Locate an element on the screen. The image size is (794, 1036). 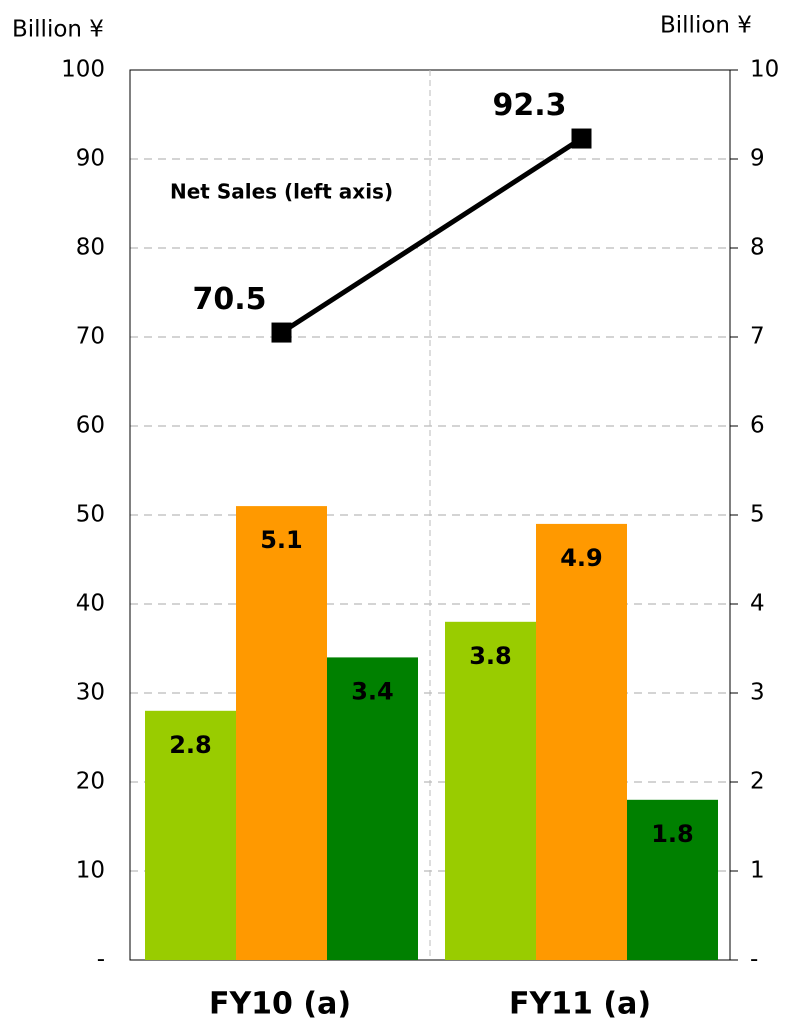
y2-axis-title: Billion ¥ is located at coordinates (706, 26).